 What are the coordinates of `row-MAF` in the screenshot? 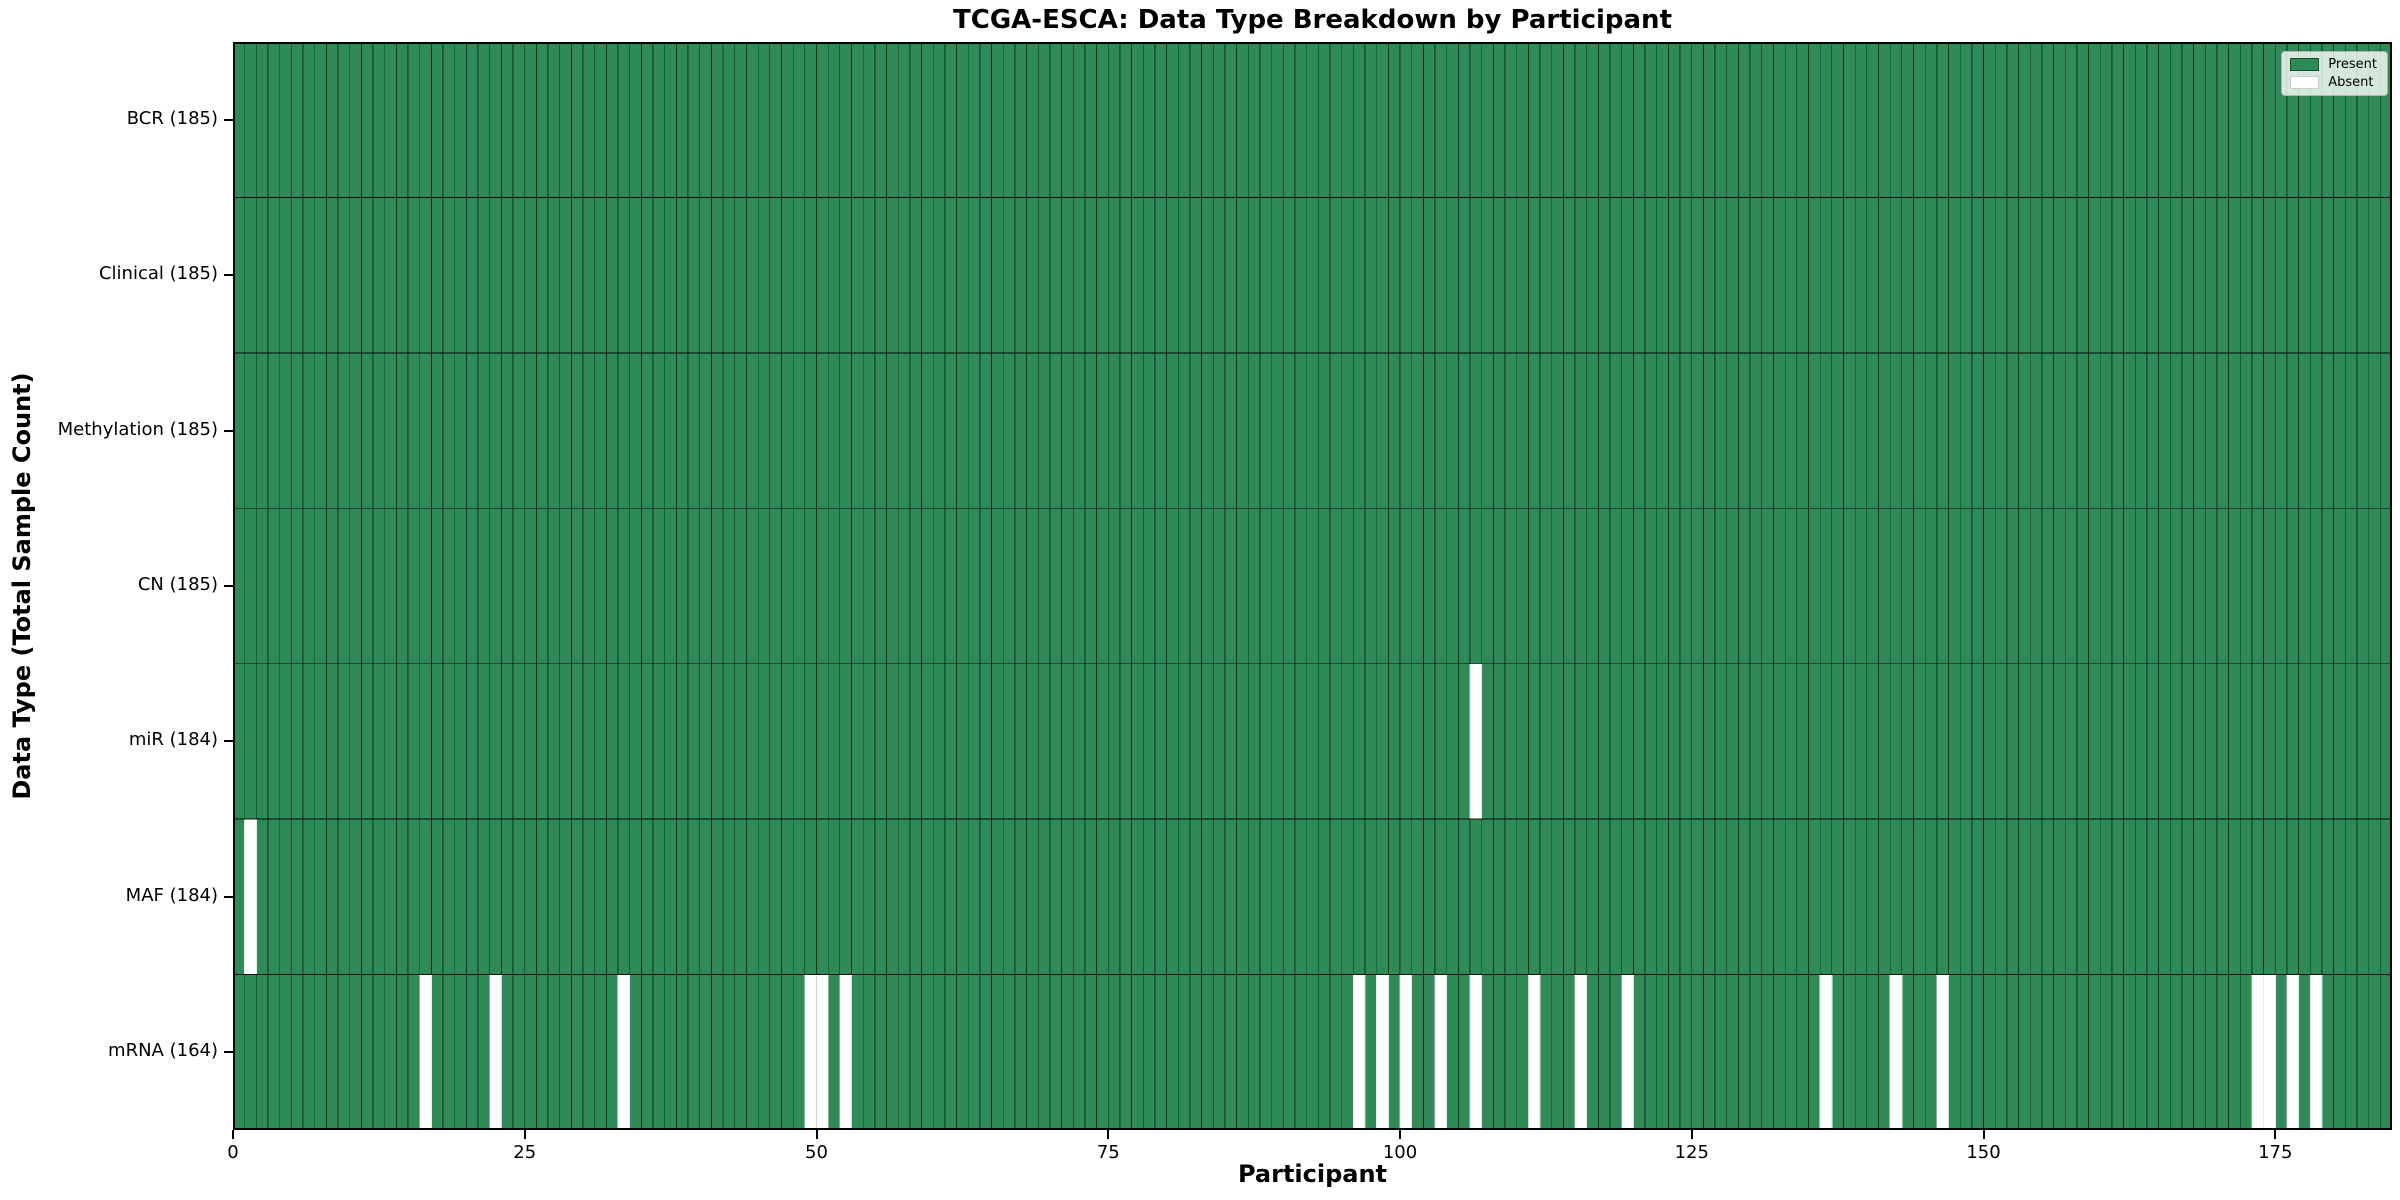 It's located at (1312, 896).